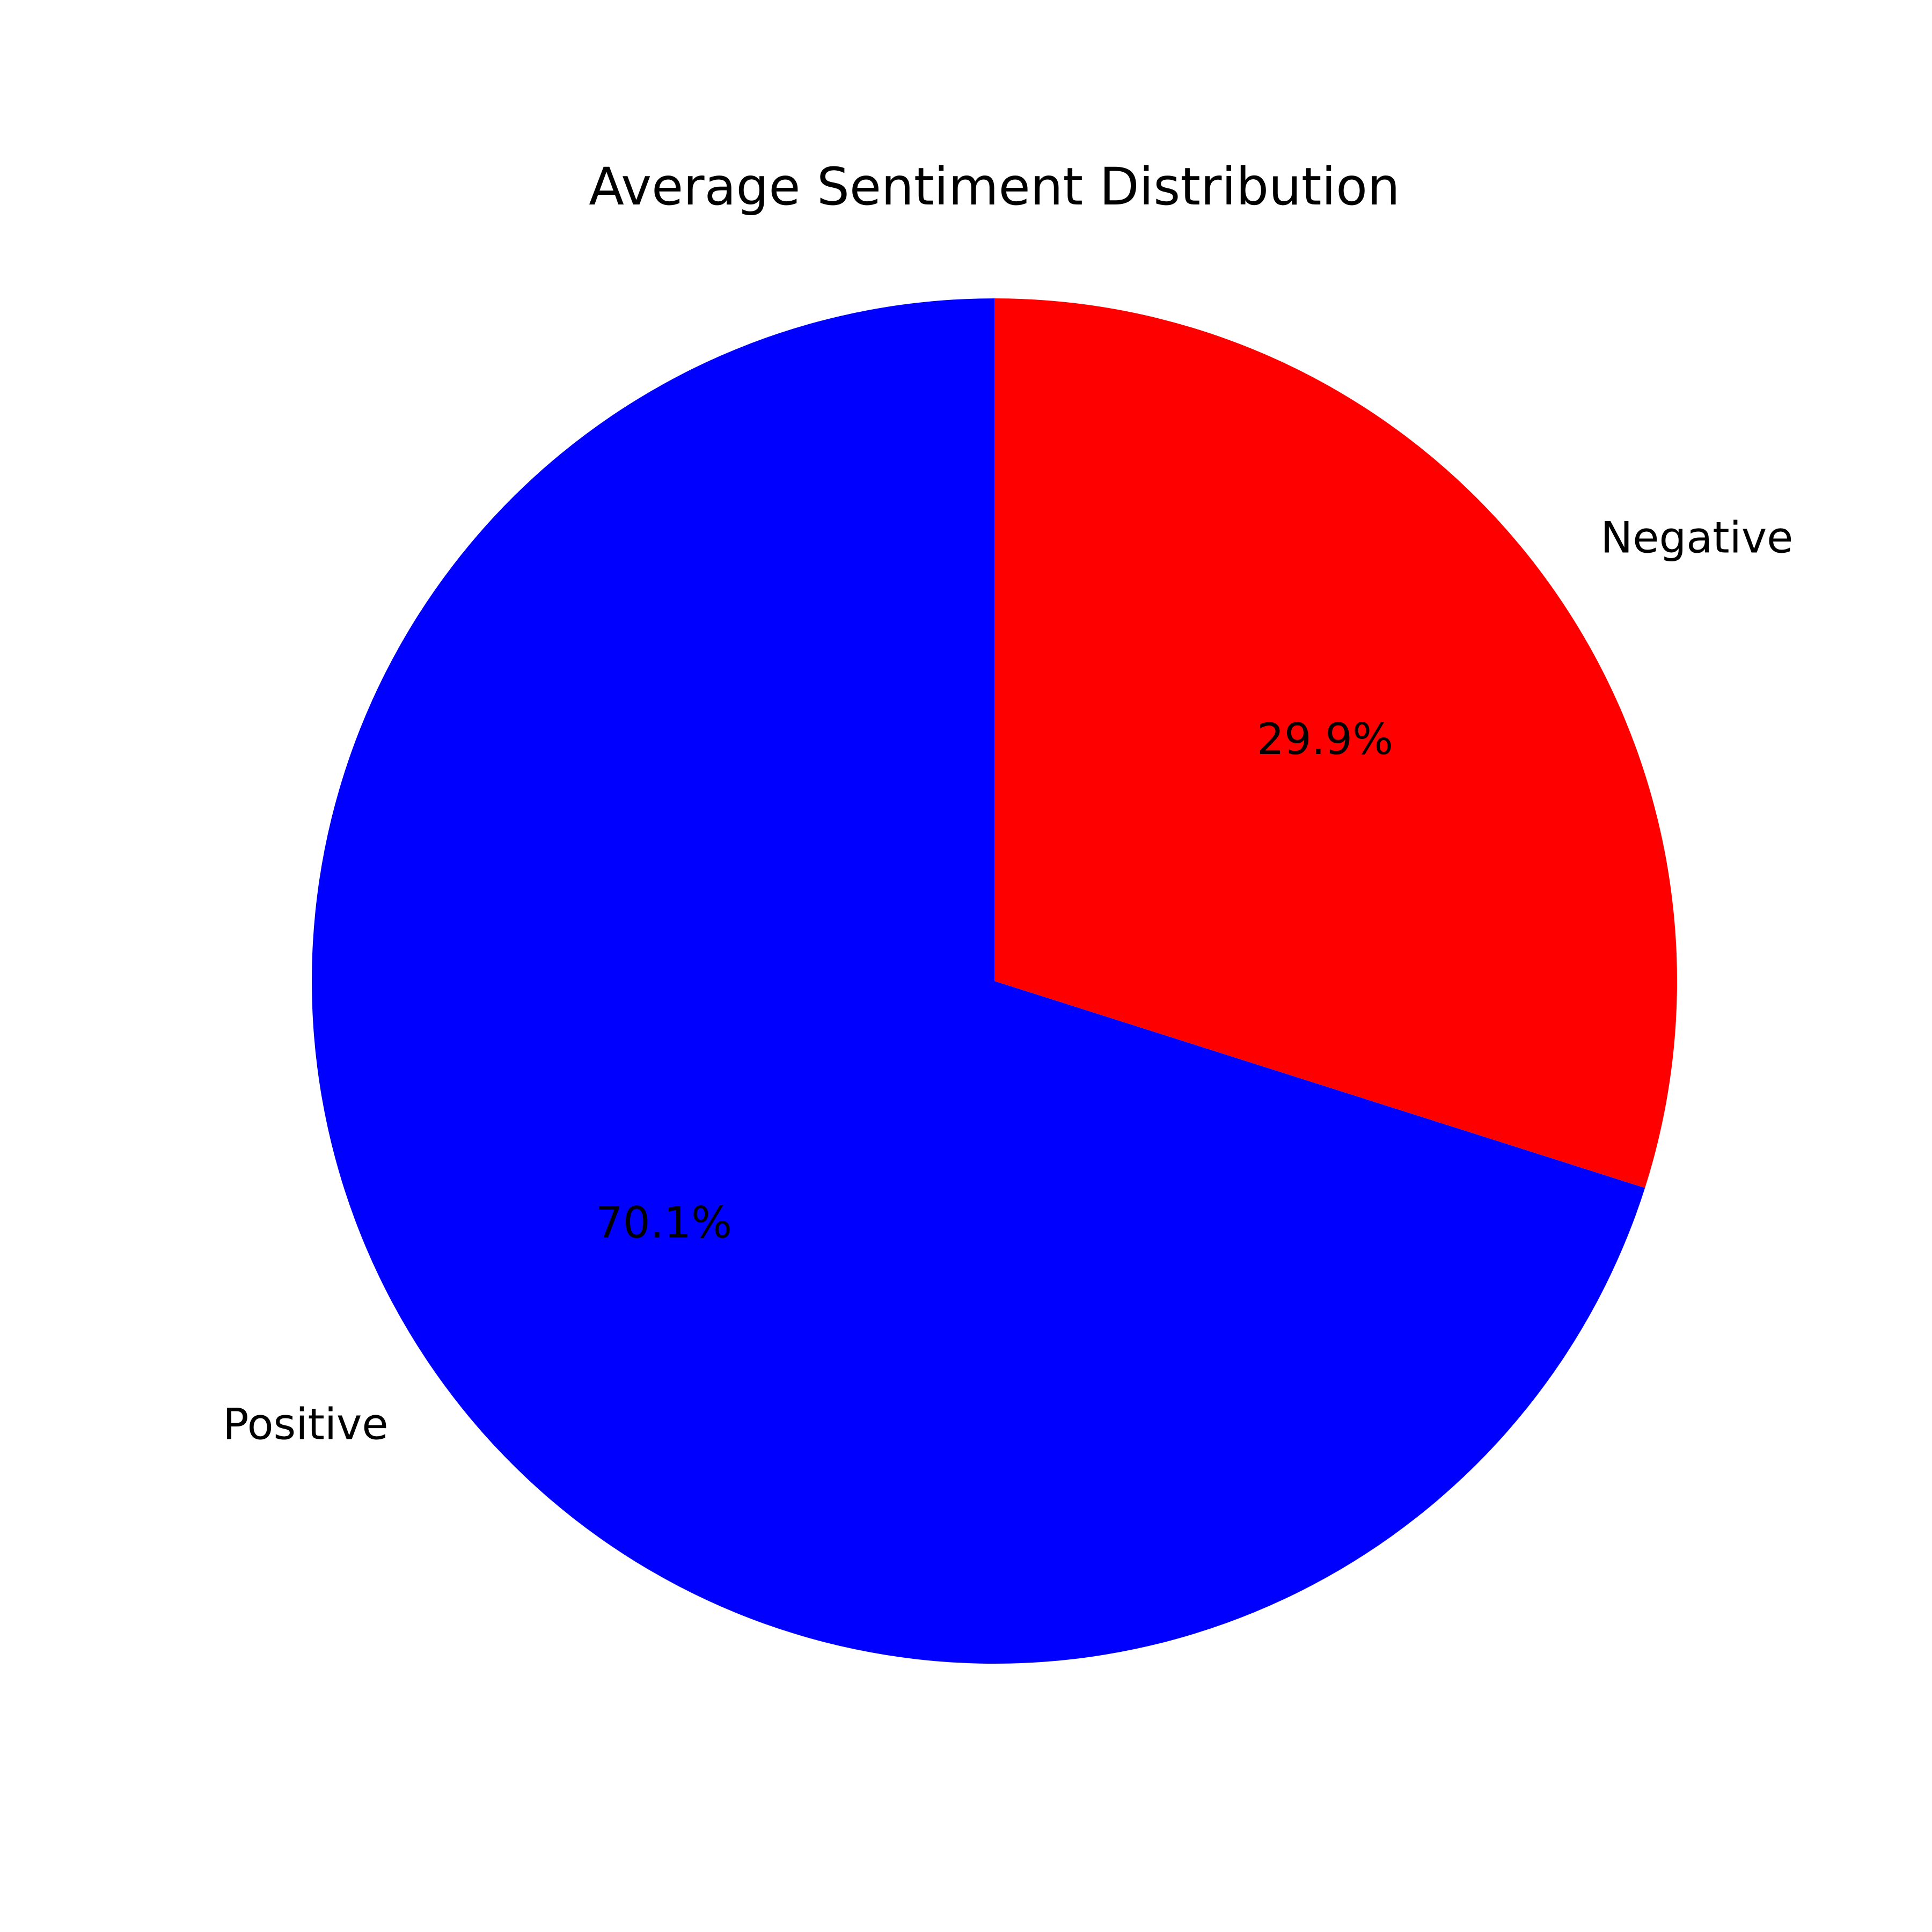  What do you see at coordinates (1325, 739) in the screenshot?
I see `pie-value-label-negative: 29.9%` at bounding box center [1325, 739].